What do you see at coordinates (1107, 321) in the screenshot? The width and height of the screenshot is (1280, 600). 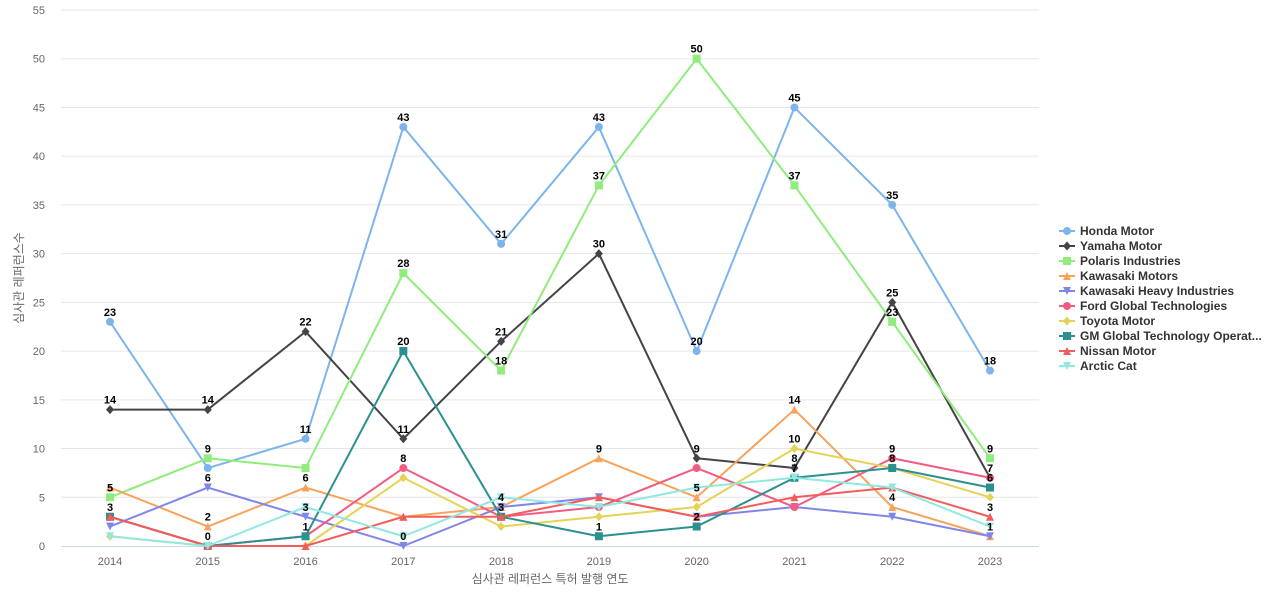 I see `legend-item: Toyota Motor` at bounding box center [1107, 321].